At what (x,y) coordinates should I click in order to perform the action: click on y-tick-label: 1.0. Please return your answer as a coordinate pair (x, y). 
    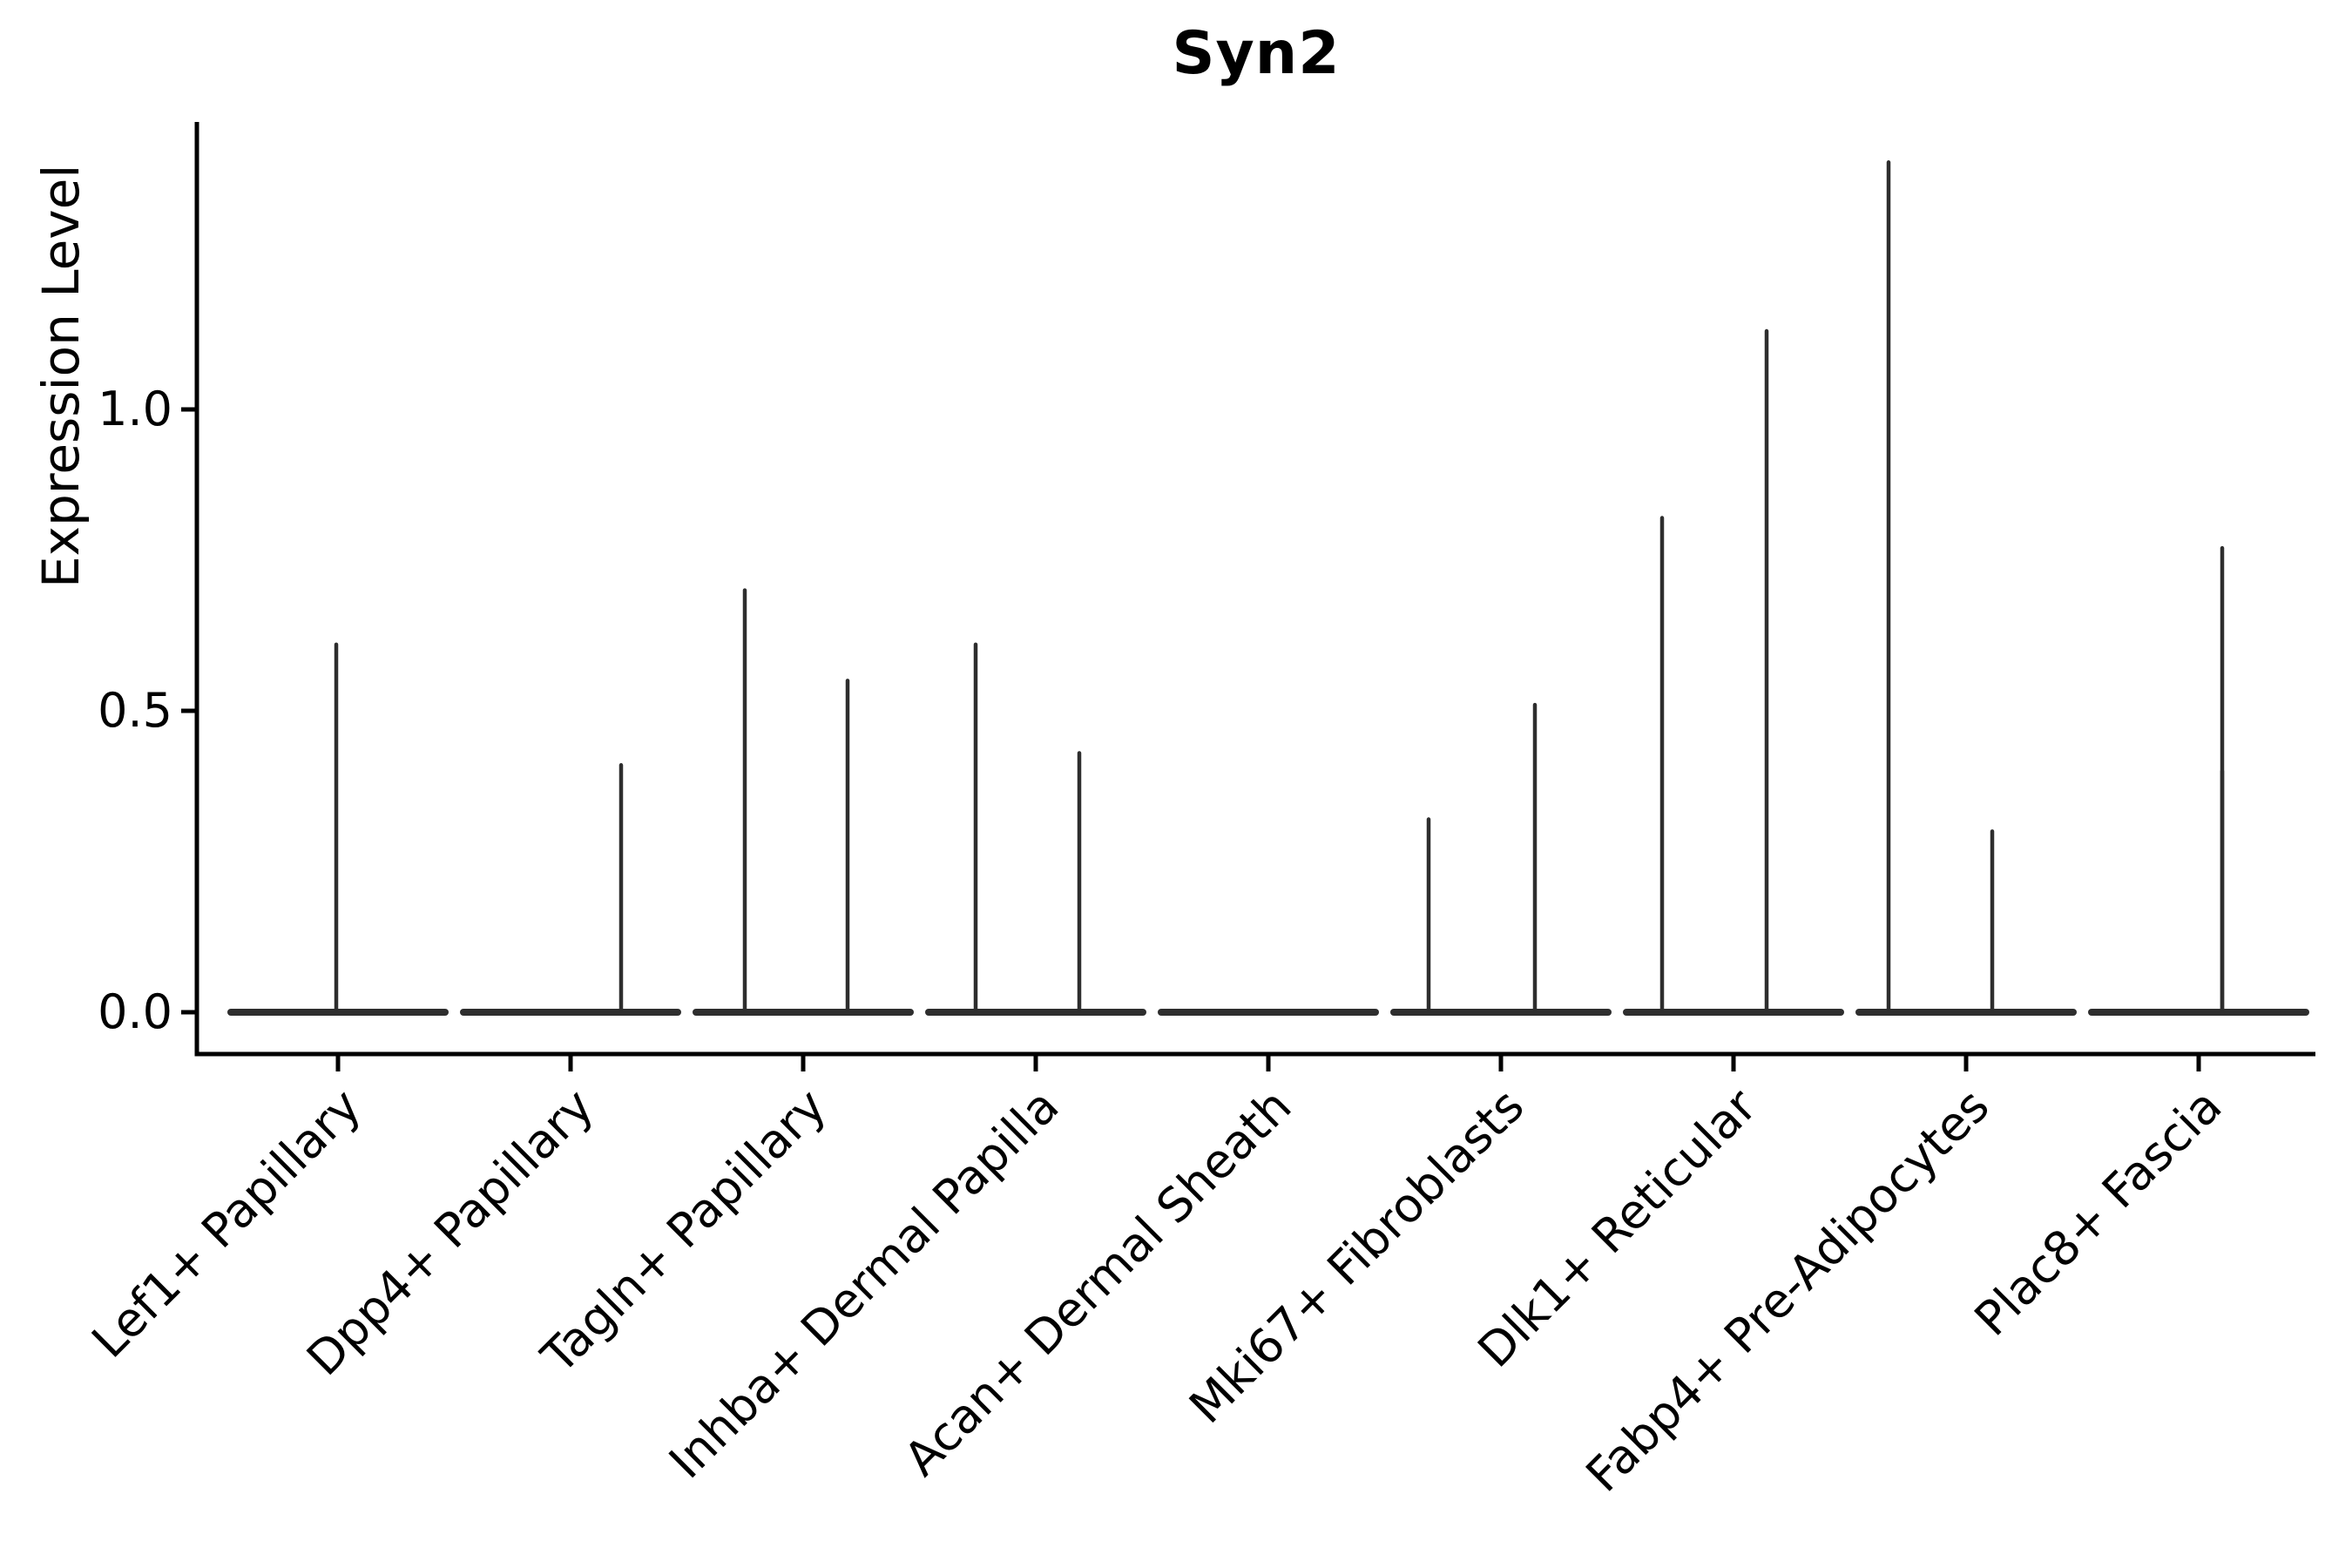
    Looking at the image, I should click on (135, 409).